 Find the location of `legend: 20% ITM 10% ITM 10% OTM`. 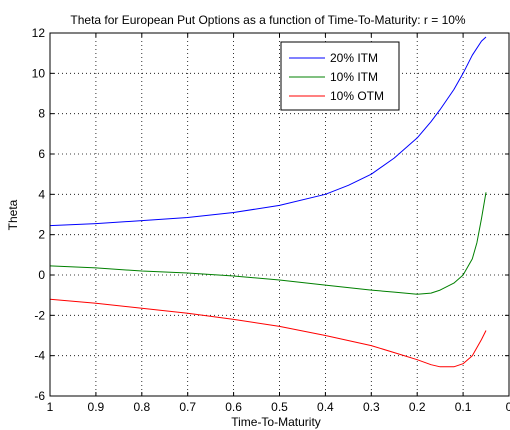

legend: 20% ITM 10% ITM 10% OTM is located at coordinates (340, 76).